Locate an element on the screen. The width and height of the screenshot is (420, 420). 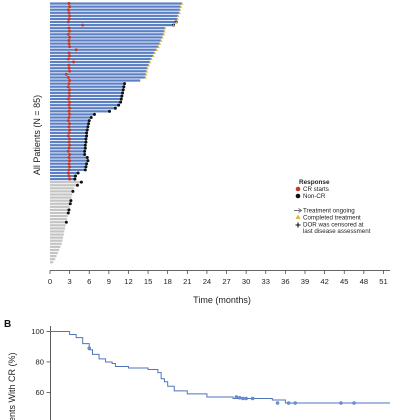
x-tick-label: 6 is located at coordinates (89, 281).